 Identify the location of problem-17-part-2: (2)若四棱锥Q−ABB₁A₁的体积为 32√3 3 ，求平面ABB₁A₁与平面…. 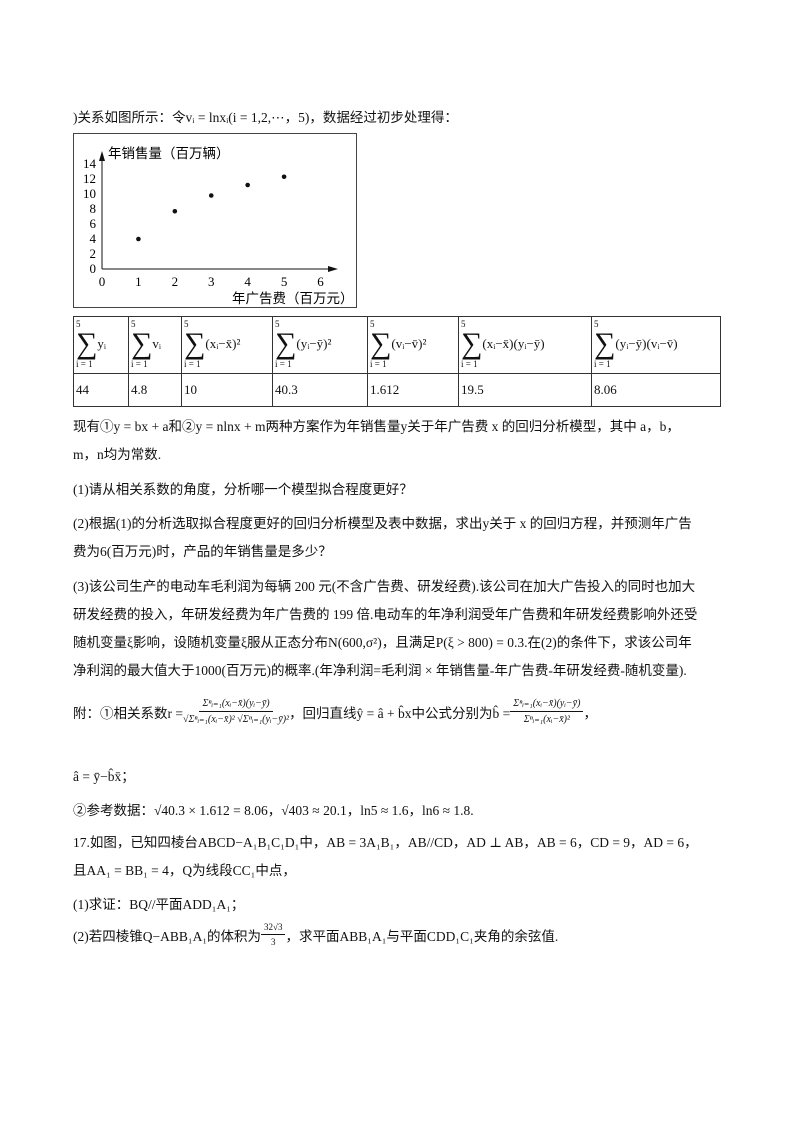
(315, 934).